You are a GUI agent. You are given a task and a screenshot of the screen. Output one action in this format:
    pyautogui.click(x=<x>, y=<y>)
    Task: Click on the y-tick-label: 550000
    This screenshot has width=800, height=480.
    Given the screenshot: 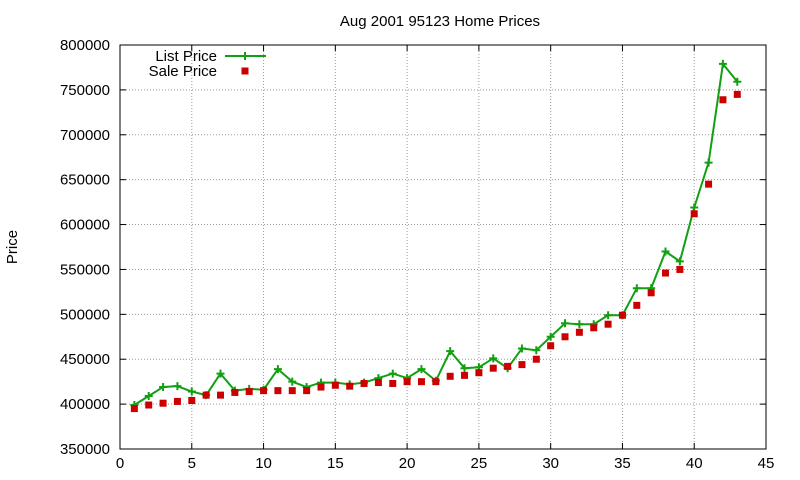 What is the action you would take?
    pyautogui.click(x=85, y=269)
    